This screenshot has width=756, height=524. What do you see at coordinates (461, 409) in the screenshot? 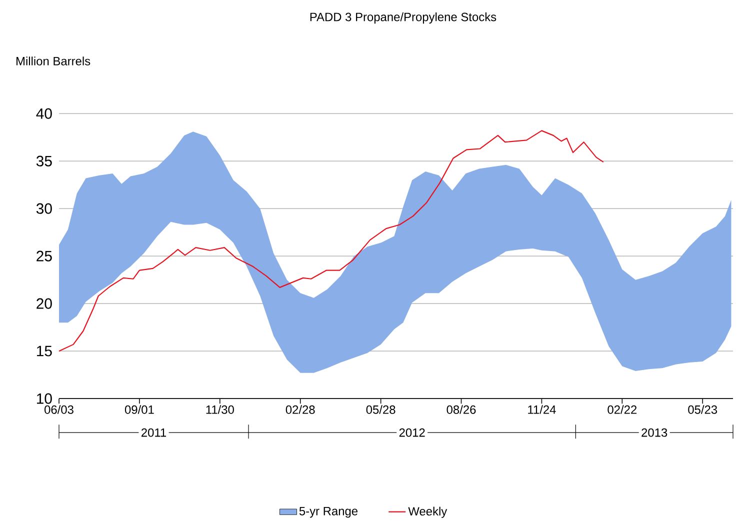
I see `x-tick-label: 08/26` at bounding box center [461, 409].